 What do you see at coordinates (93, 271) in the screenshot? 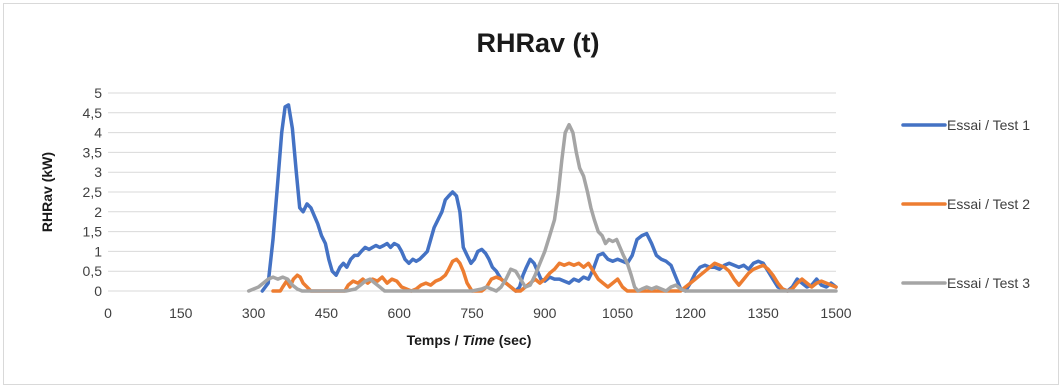
I see `y-tick-label: 0,5` at bounding box center [93, 271].